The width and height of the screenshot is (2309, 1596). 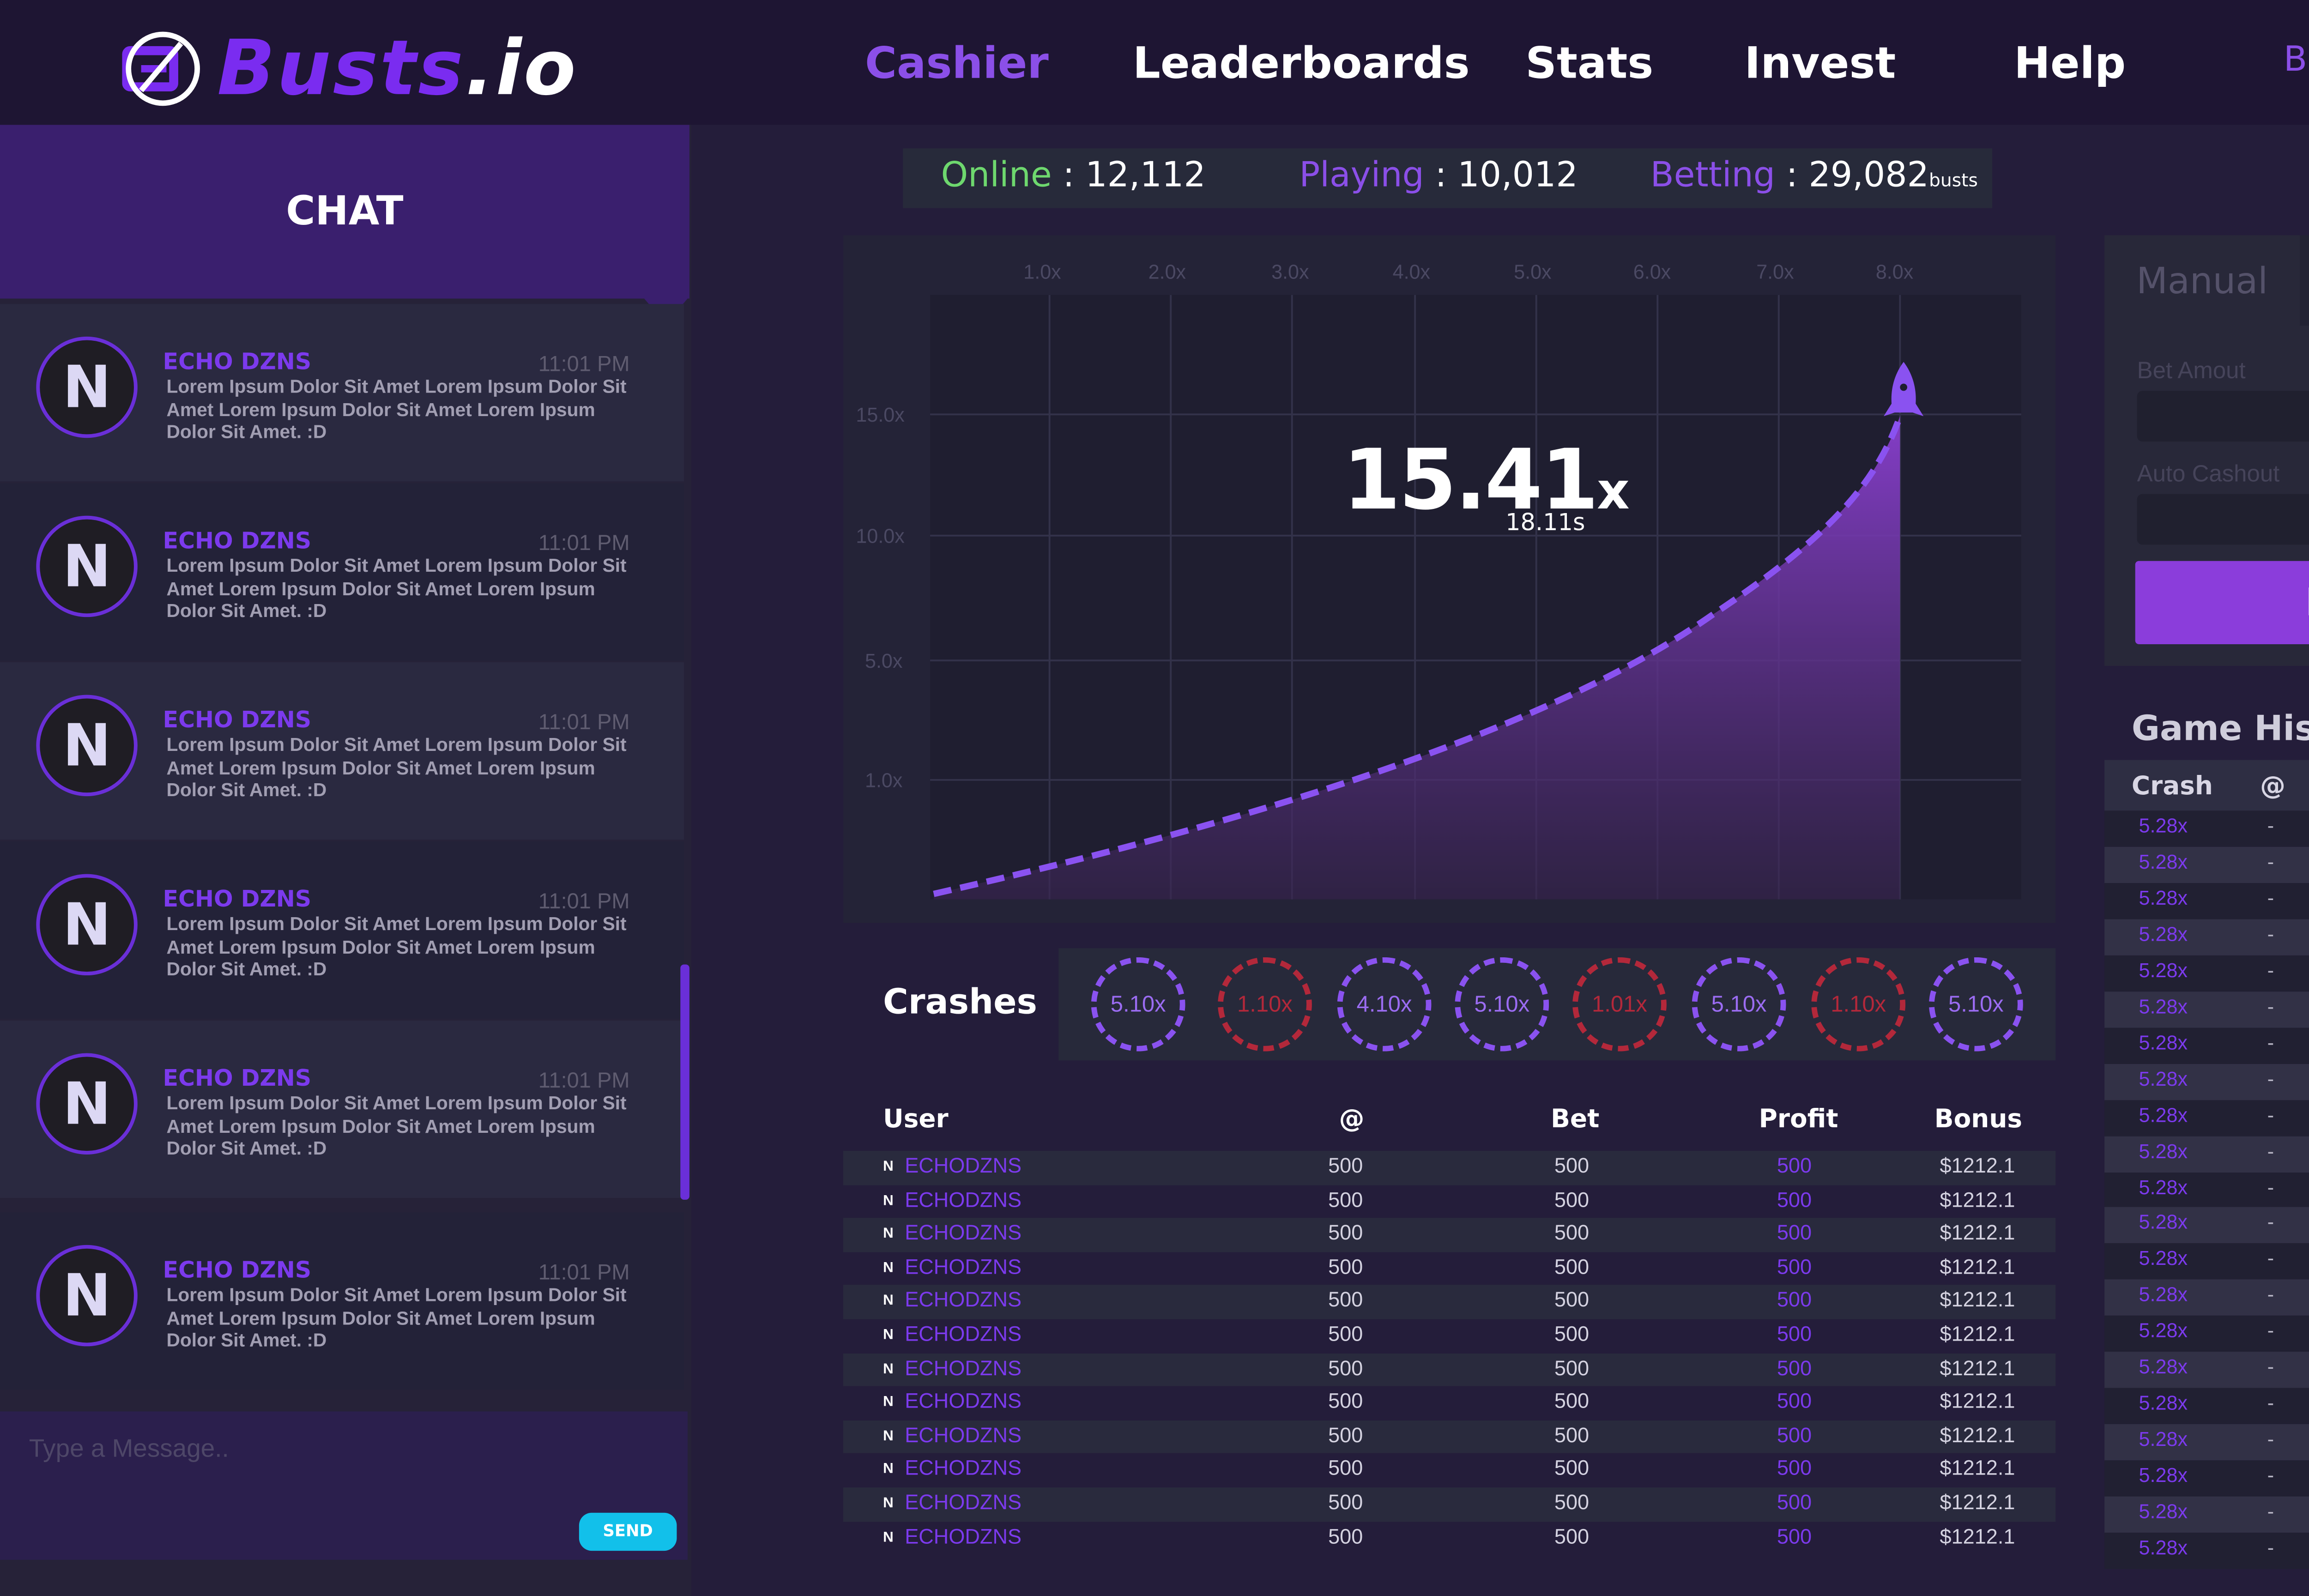 I want to click on col-at: @, so click(x=1352, y=1120).